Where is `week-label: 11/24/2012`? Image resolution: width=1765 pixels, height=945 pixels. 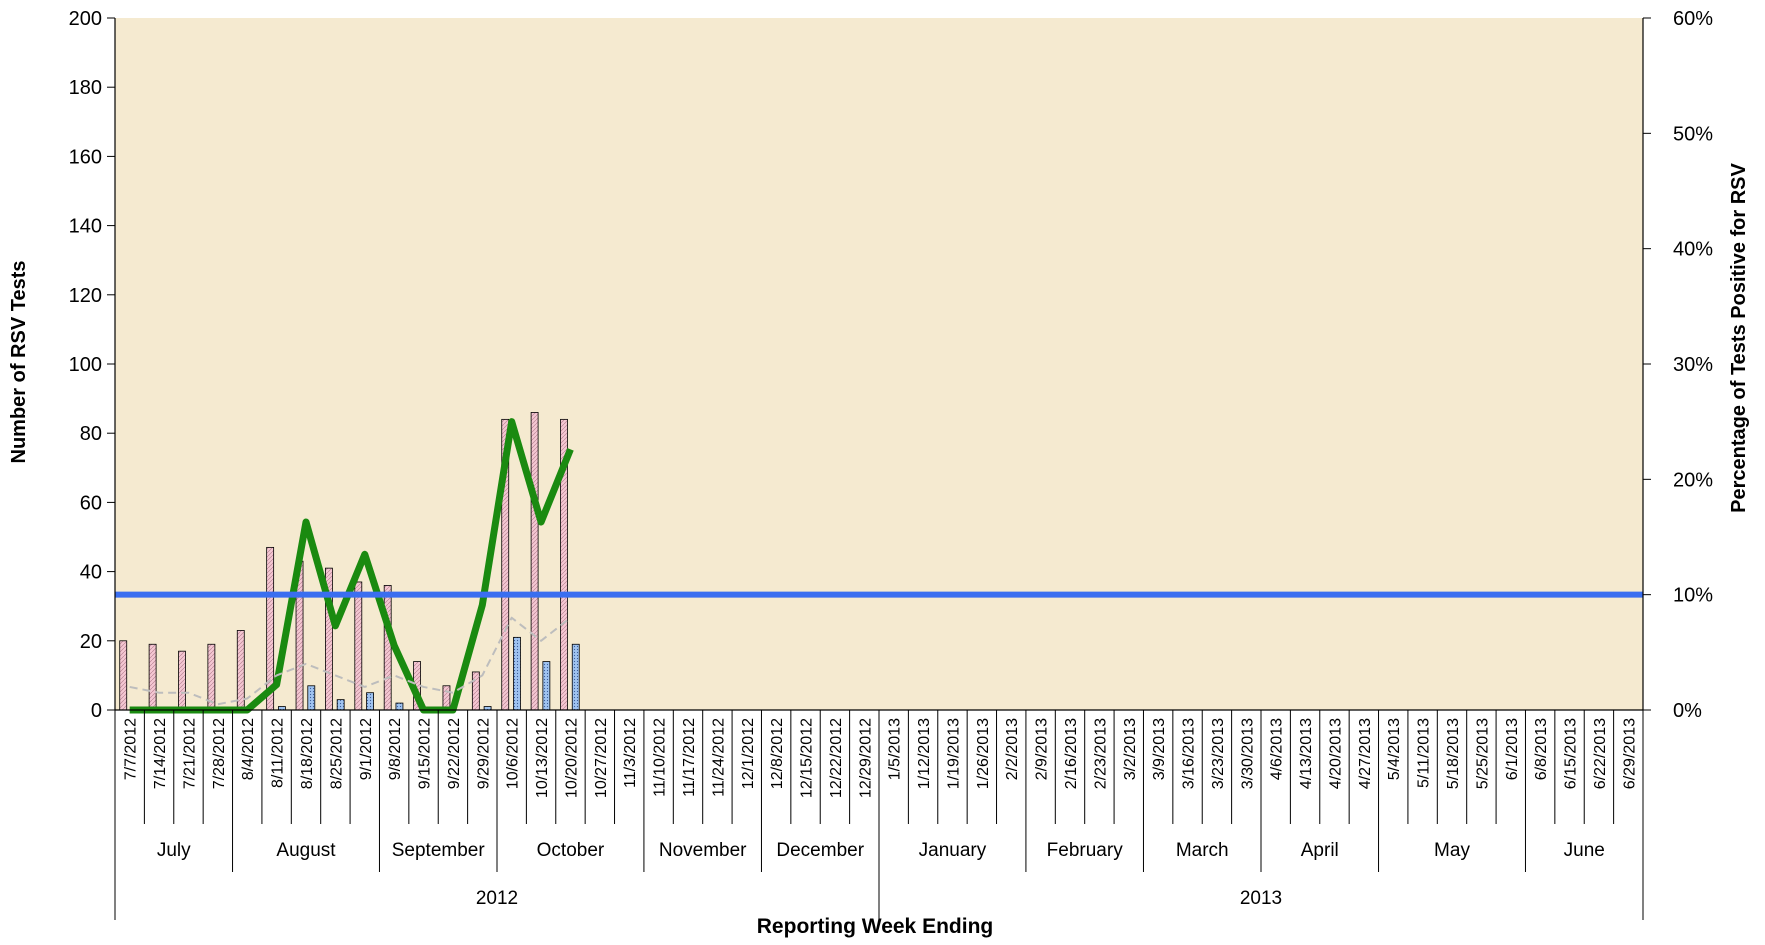 week-label: 11/24/2012 is located at coordinates (718, 757).